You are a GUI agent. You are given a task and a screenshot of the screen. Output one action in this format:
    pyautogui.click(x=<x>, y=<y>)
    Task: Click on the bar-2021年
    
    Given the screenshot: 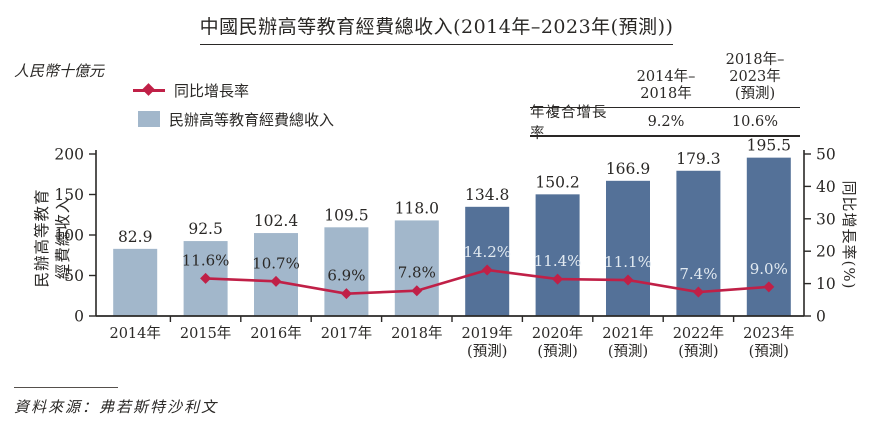 What is the action you would take?
    pyautogui.click(x=628, y=248)
    